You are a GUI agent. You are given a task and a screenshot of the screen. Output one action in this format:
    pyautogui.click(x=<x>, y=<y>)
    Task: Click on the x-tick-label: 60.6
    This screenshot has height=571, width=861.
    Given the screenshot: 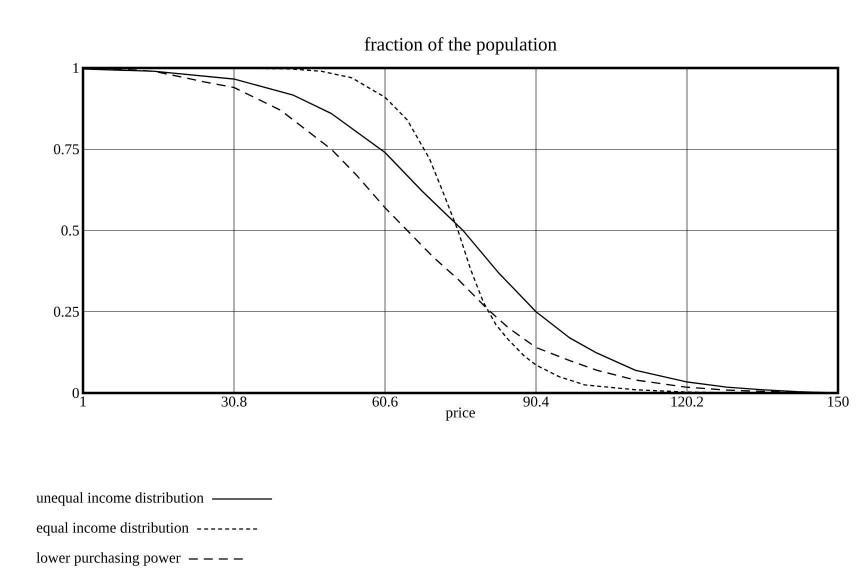 What is the action you would take?
    pyautogui.click(x=385, y=401)
    